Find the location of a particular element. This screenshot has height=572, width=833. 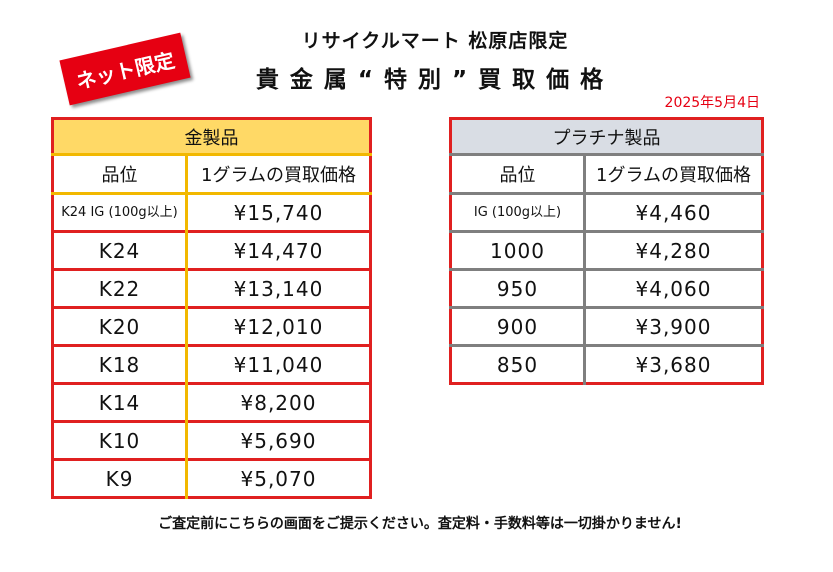

platinum-price: ¥3,900 is located at coordinates (673, 326).